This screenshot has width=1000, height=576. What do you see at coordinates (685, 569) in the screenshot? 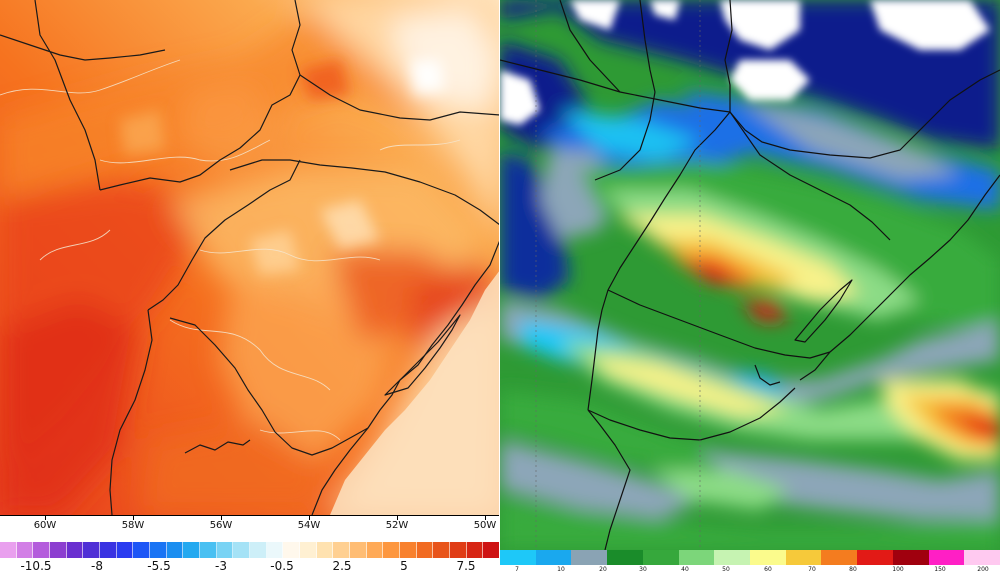
I see `colorbar-label: 40` at bounding box center [685, 569].